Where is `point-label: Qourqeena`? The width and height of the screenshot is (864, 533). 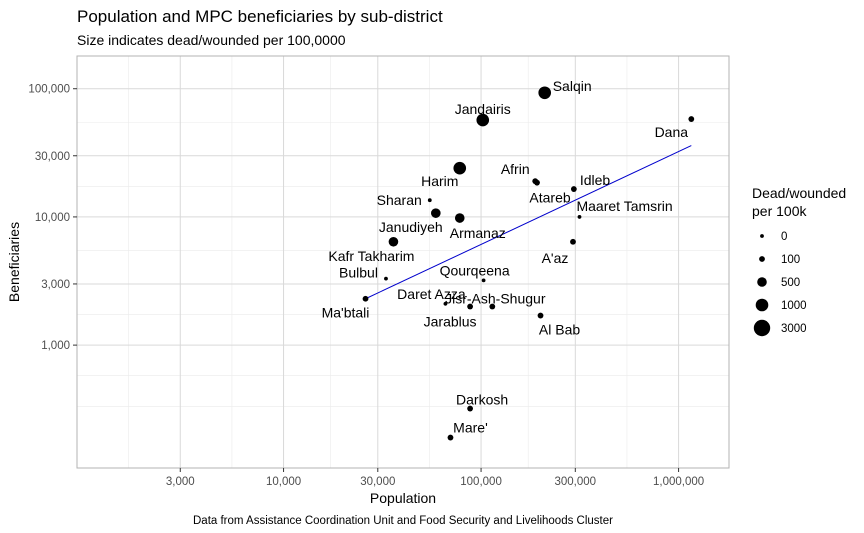
point-label: Qourqeena is located at coordinates (475, 270).